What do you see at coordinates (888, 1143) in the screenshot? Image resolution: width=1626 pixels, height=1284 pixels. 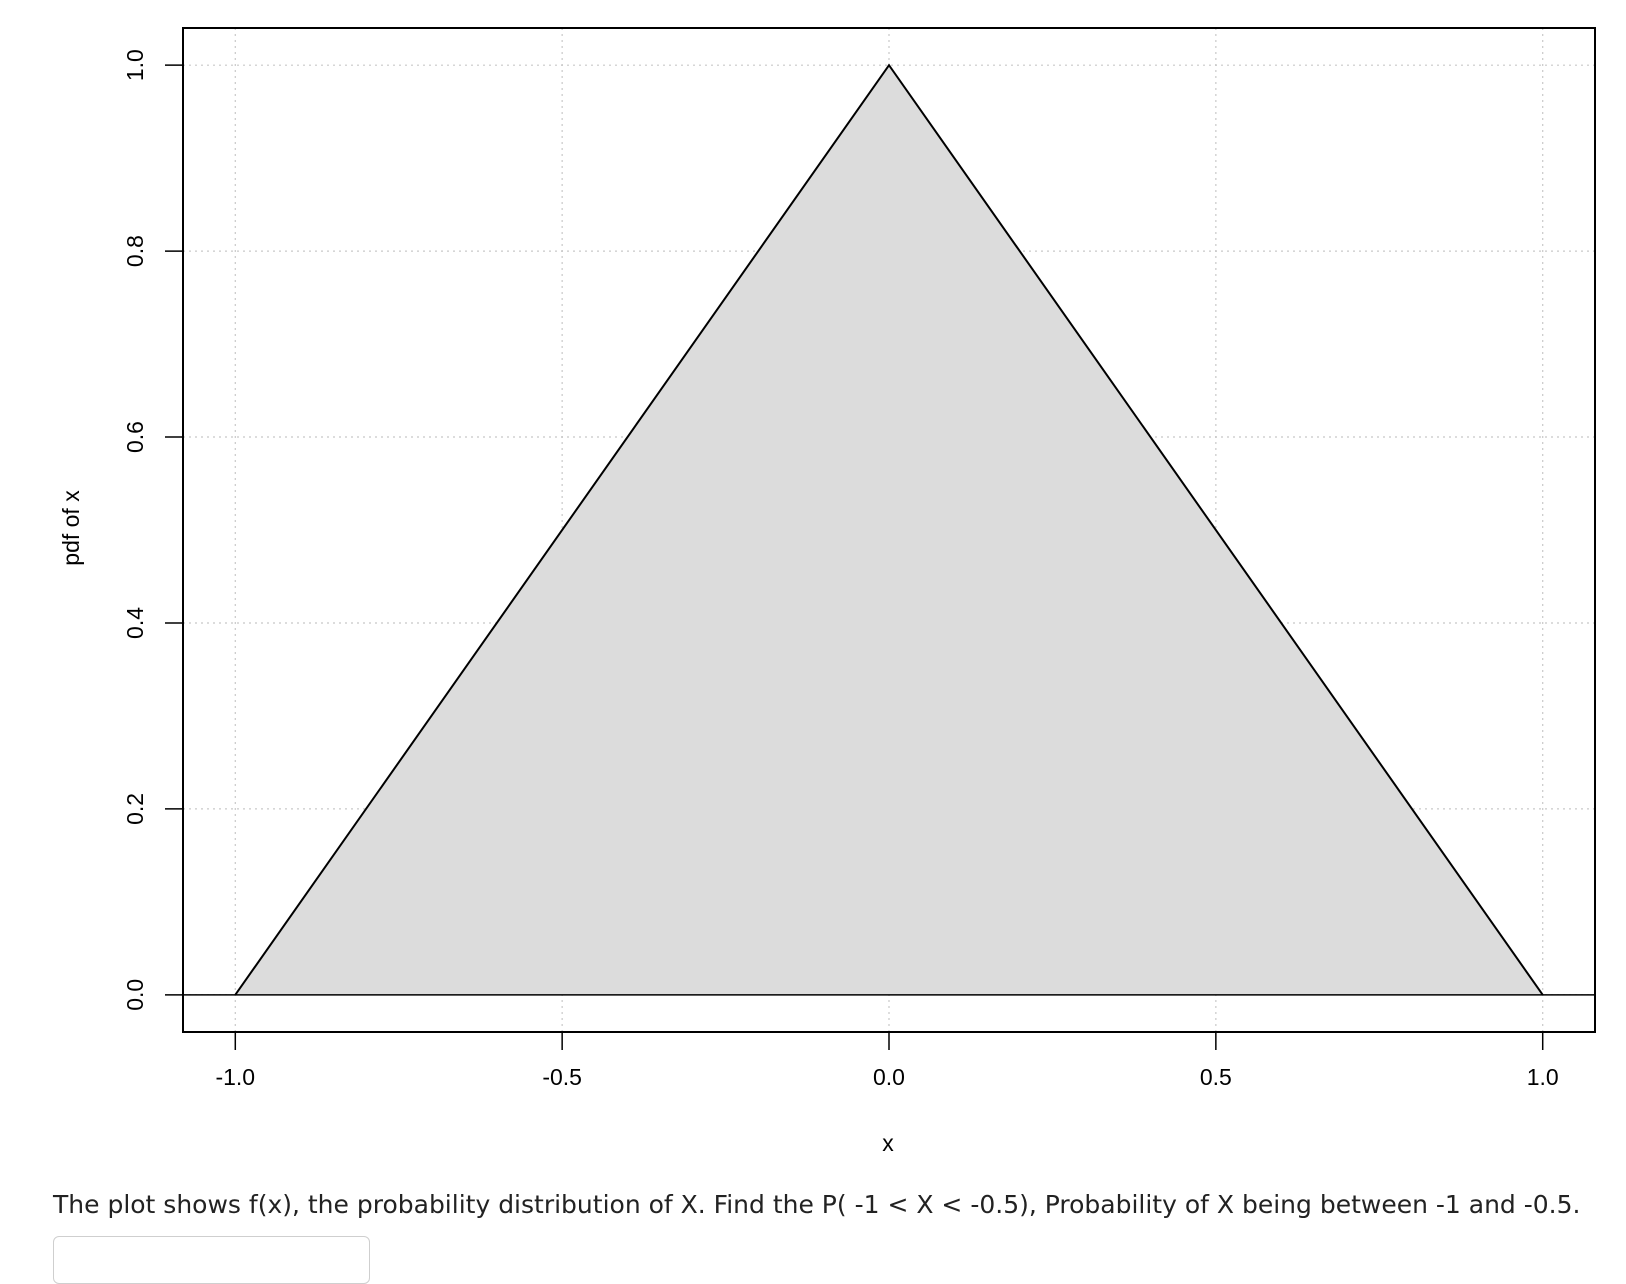 I see `x-axis-label: x` at bounding box center [888, 1143].